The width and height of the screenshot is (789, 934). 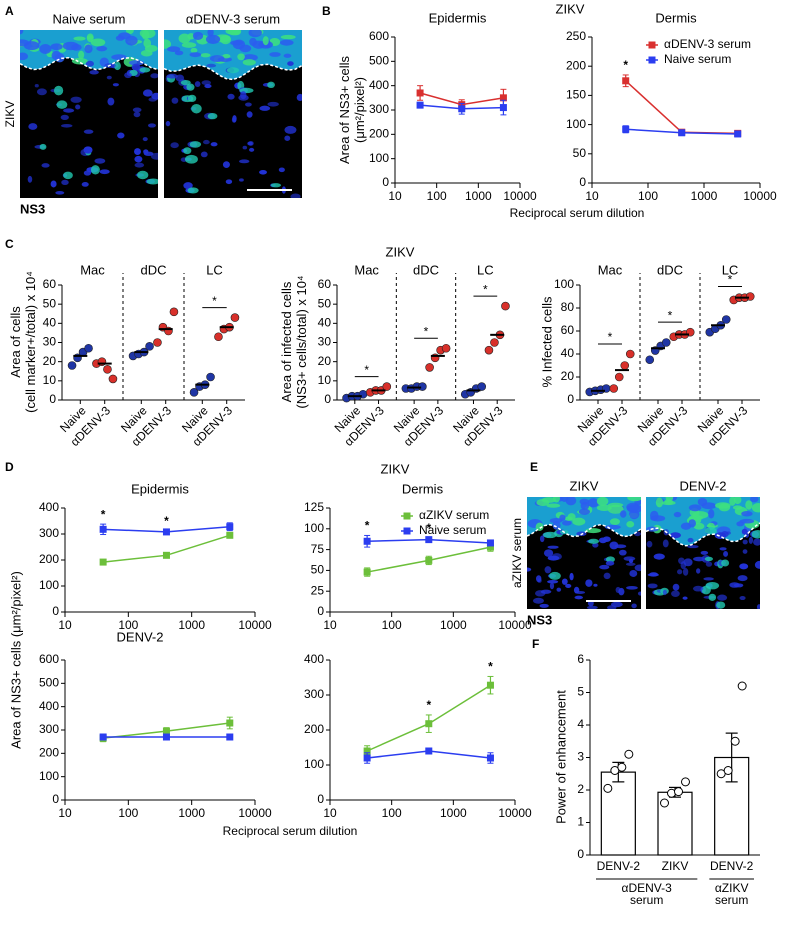 What do you see at coordinates (568, 353) in the screenshot?
I see `y-tick-label: 40` at bounding box center [568, 353].